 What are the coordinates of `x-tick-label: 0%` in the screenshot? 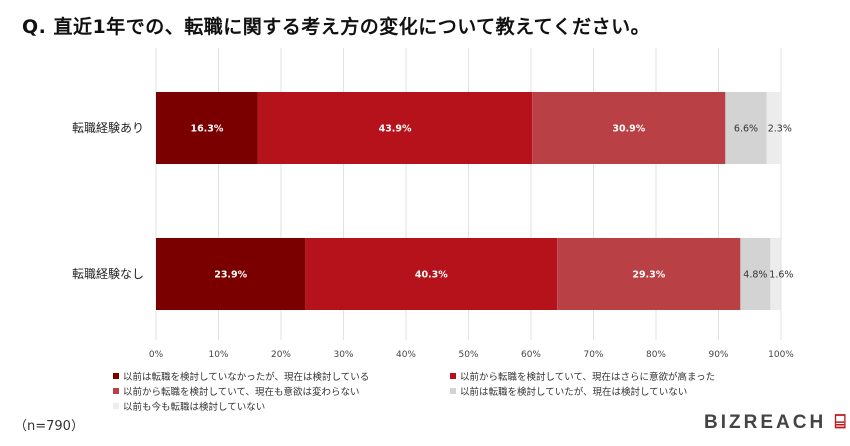 It's located at (156, 355).